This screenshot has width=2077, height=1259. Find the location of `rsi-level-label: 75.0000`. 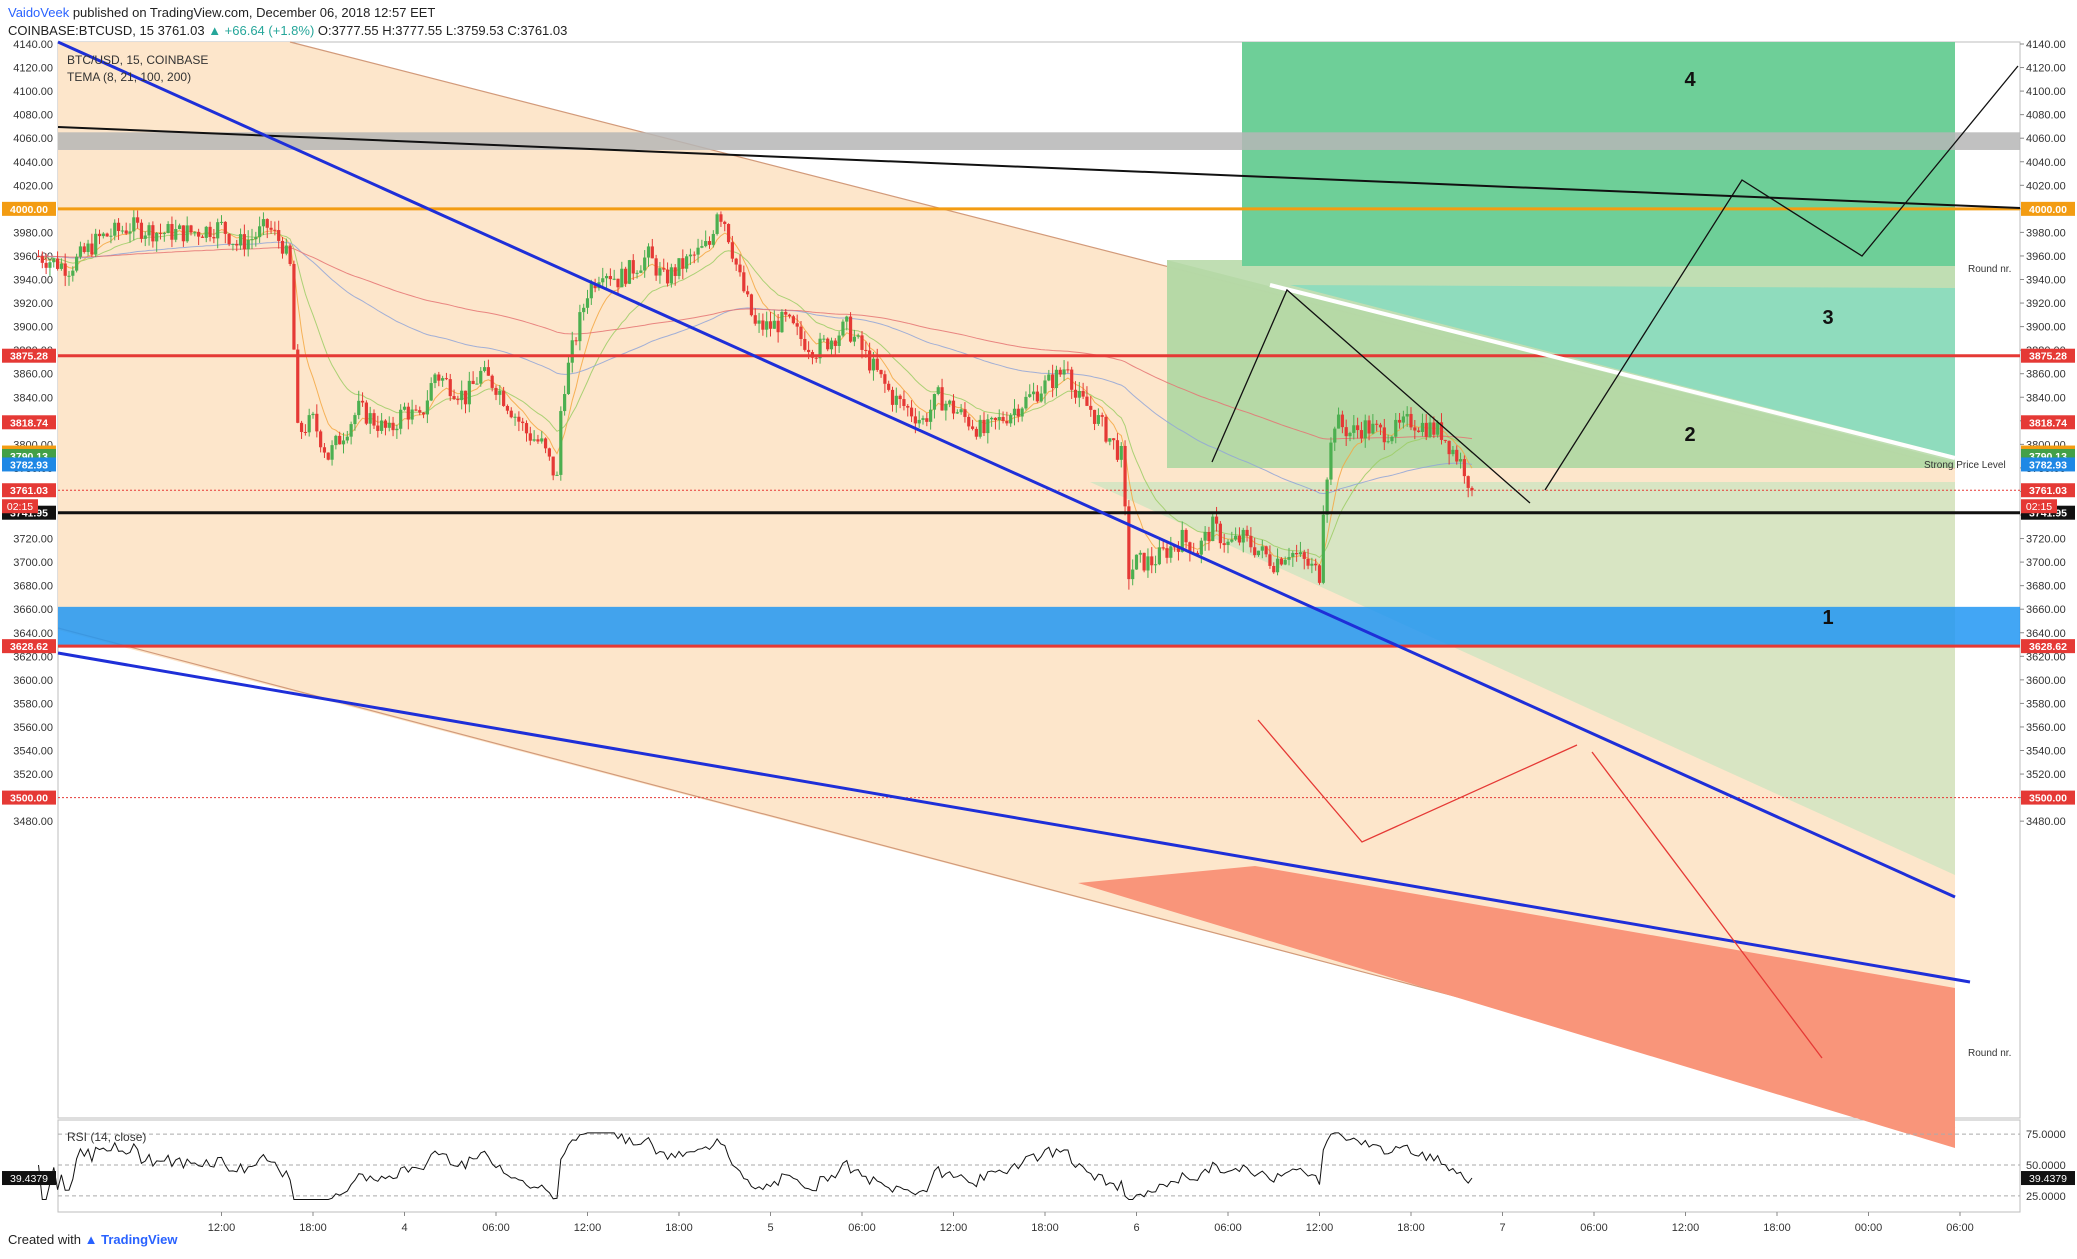

rsi-level-label: 75.0000 is located at coordinates (2046, 1135).